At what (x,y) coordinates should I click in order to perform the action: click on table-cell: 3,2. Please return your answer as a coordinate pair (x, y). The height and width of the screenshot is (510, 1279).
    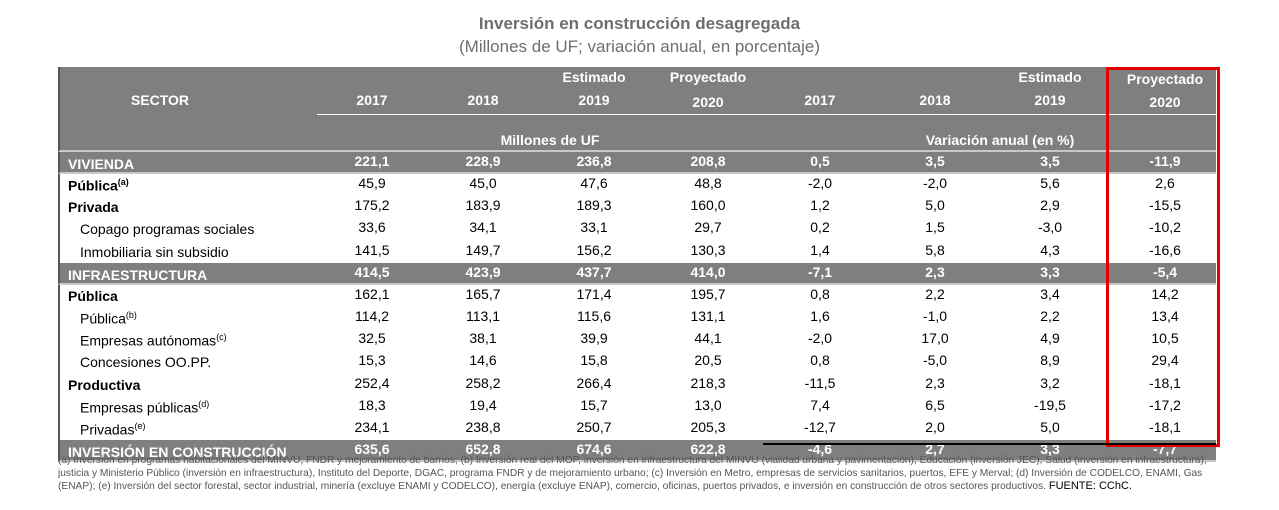
    Looking at the image, I should click on (1050, 382).